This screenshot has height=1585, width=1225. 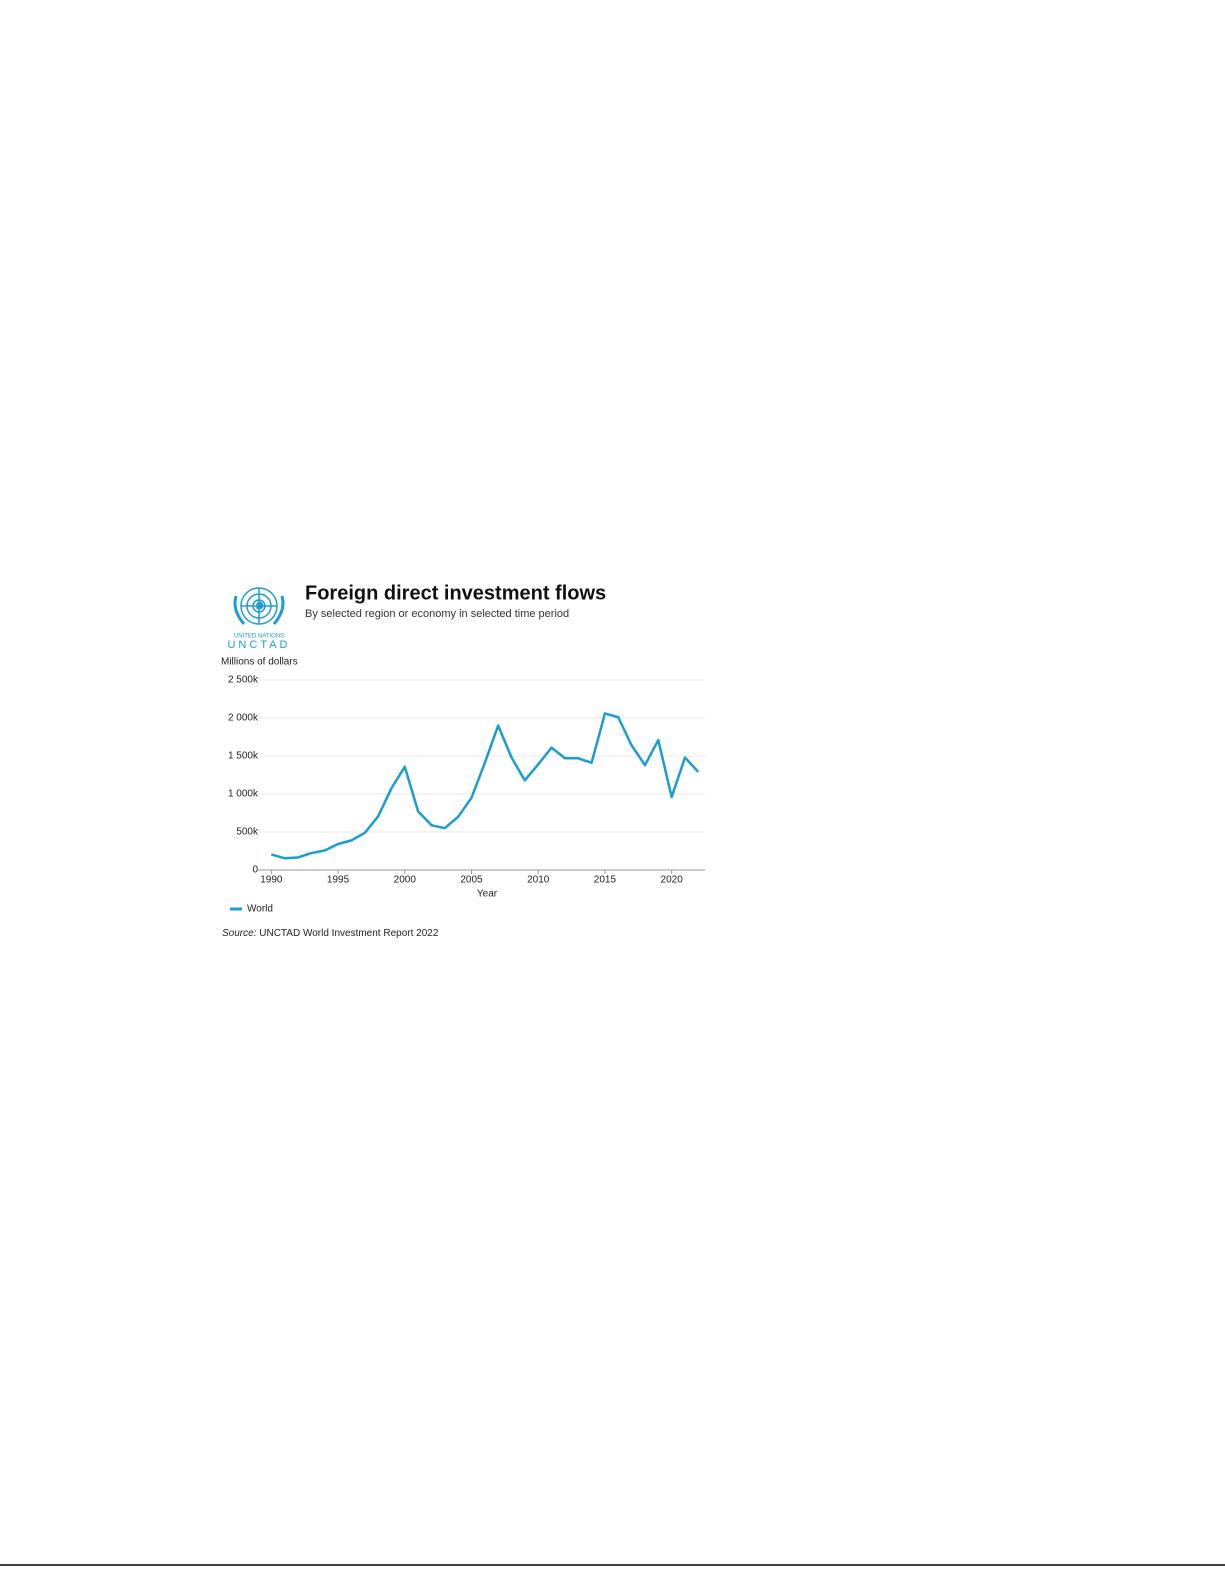 I want to click on x-tick-label: 2000, so click(x=405, y=880).